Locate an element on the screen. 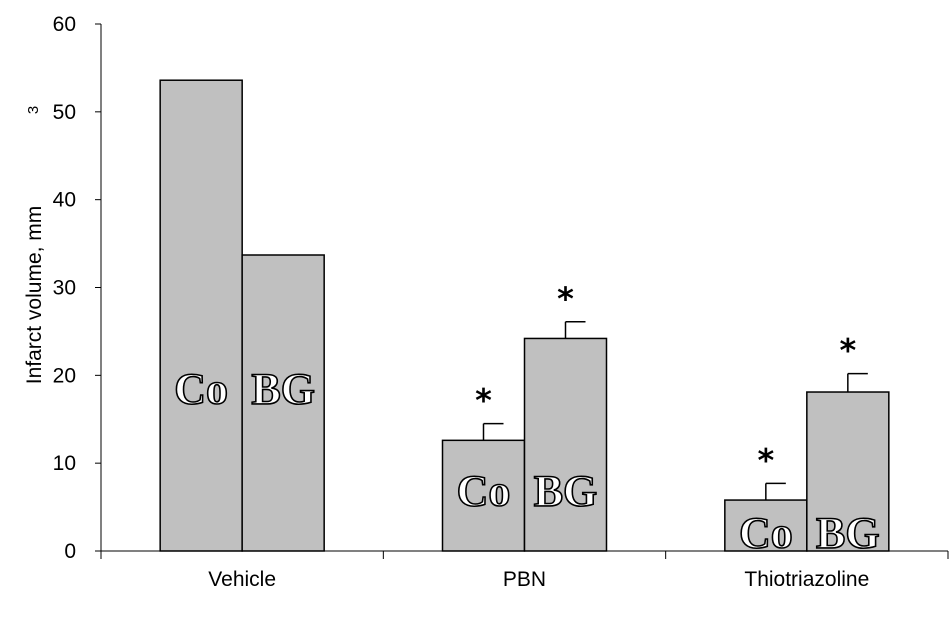  y-axis-label: Infarct volume, mm is located at coordinates (34, 295).